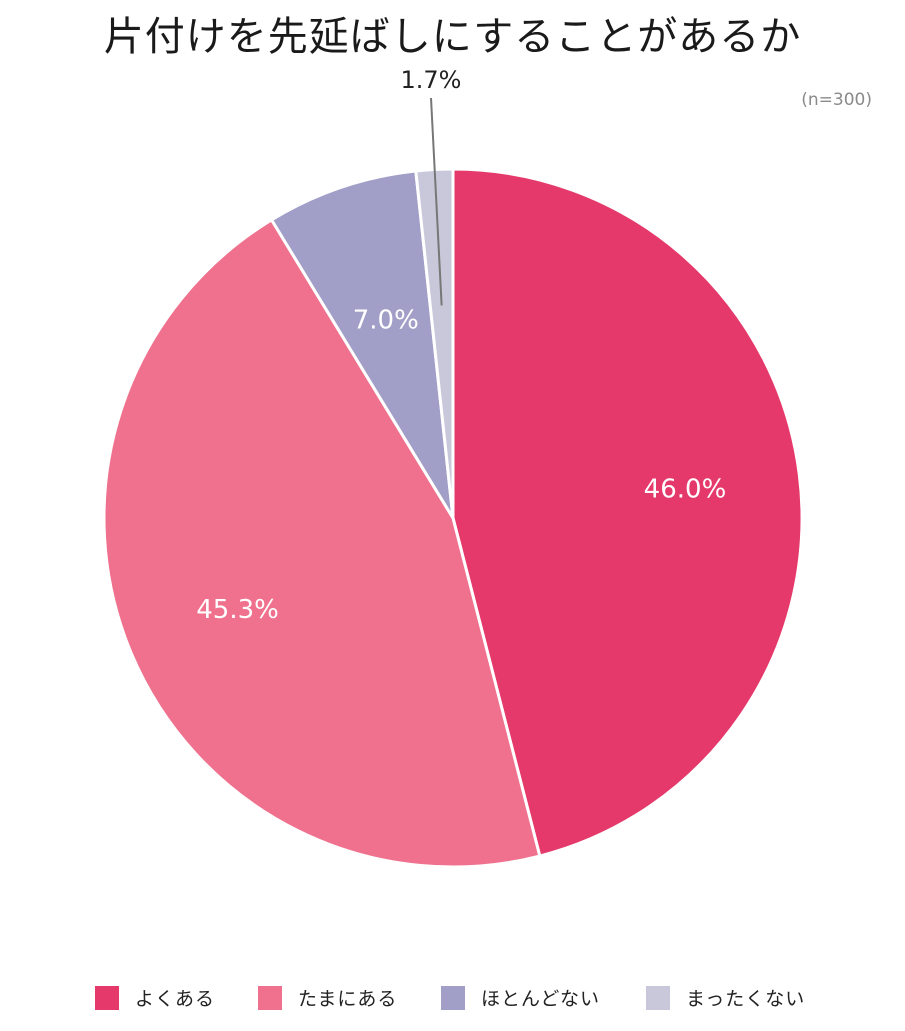 The width and height of the screenshot is (905, 1031). I want to click on legend-label: たまにある, so click(348, 999).